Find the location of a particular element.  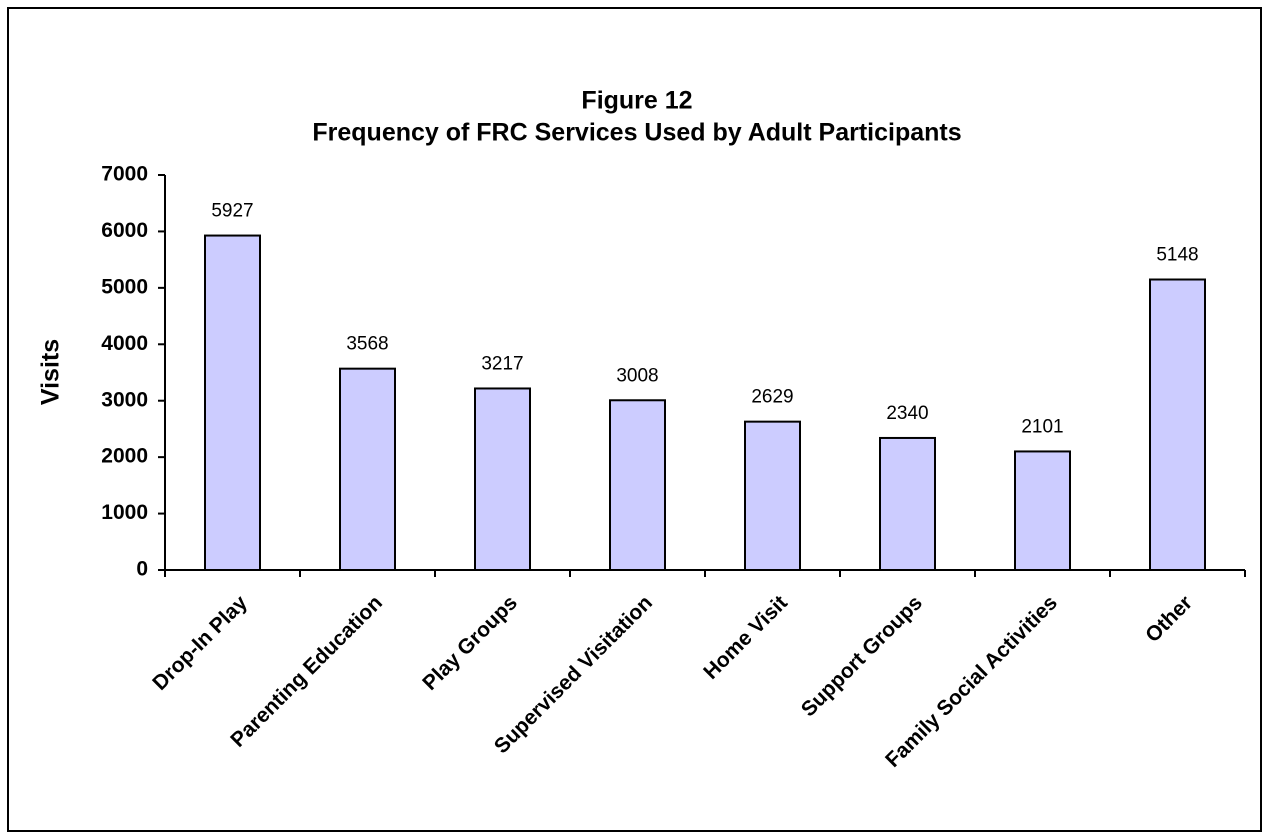

y-tick-label: 3000 is located at coordinates (124, 399).